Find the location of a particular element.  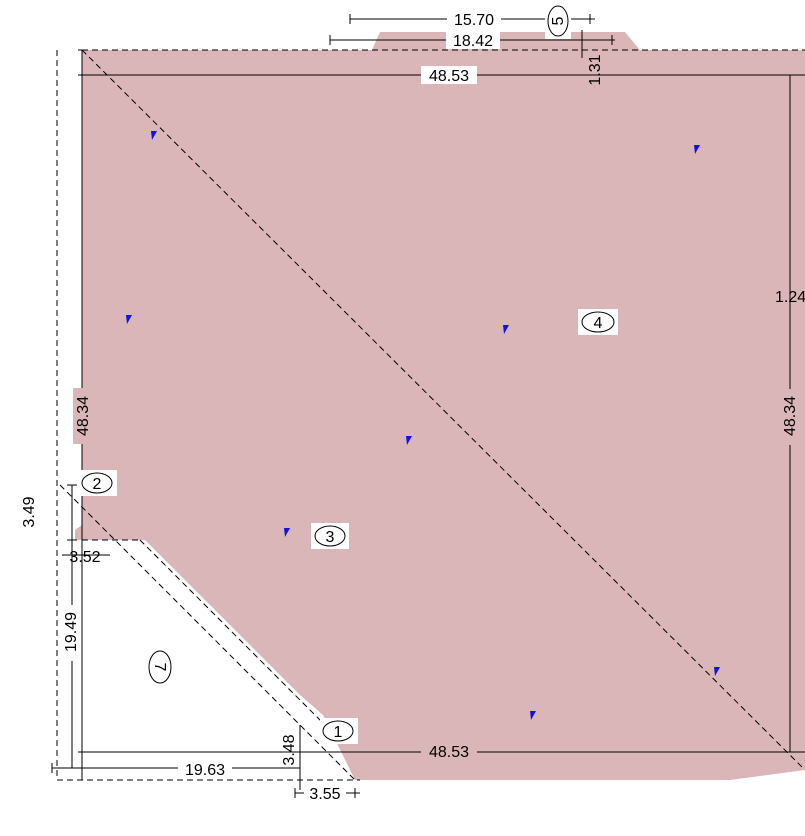

dim-left-step: 3.52 is located at coordinates (84, 557).